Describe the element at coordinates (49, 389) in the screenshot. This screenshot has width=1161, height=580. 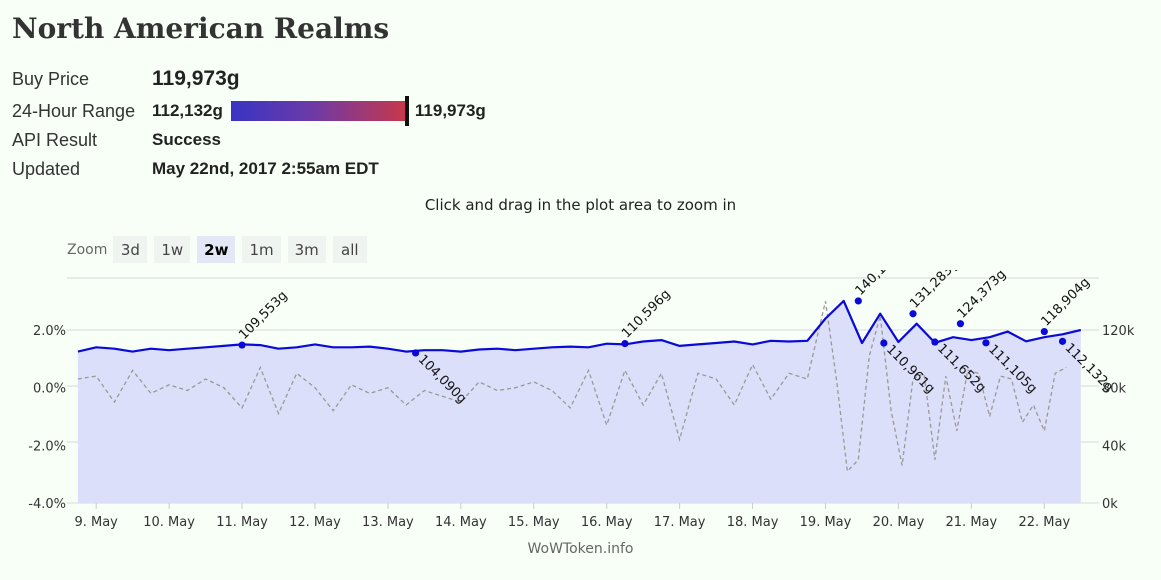
I see `y-left-tick-label: 0.0%` at that location.